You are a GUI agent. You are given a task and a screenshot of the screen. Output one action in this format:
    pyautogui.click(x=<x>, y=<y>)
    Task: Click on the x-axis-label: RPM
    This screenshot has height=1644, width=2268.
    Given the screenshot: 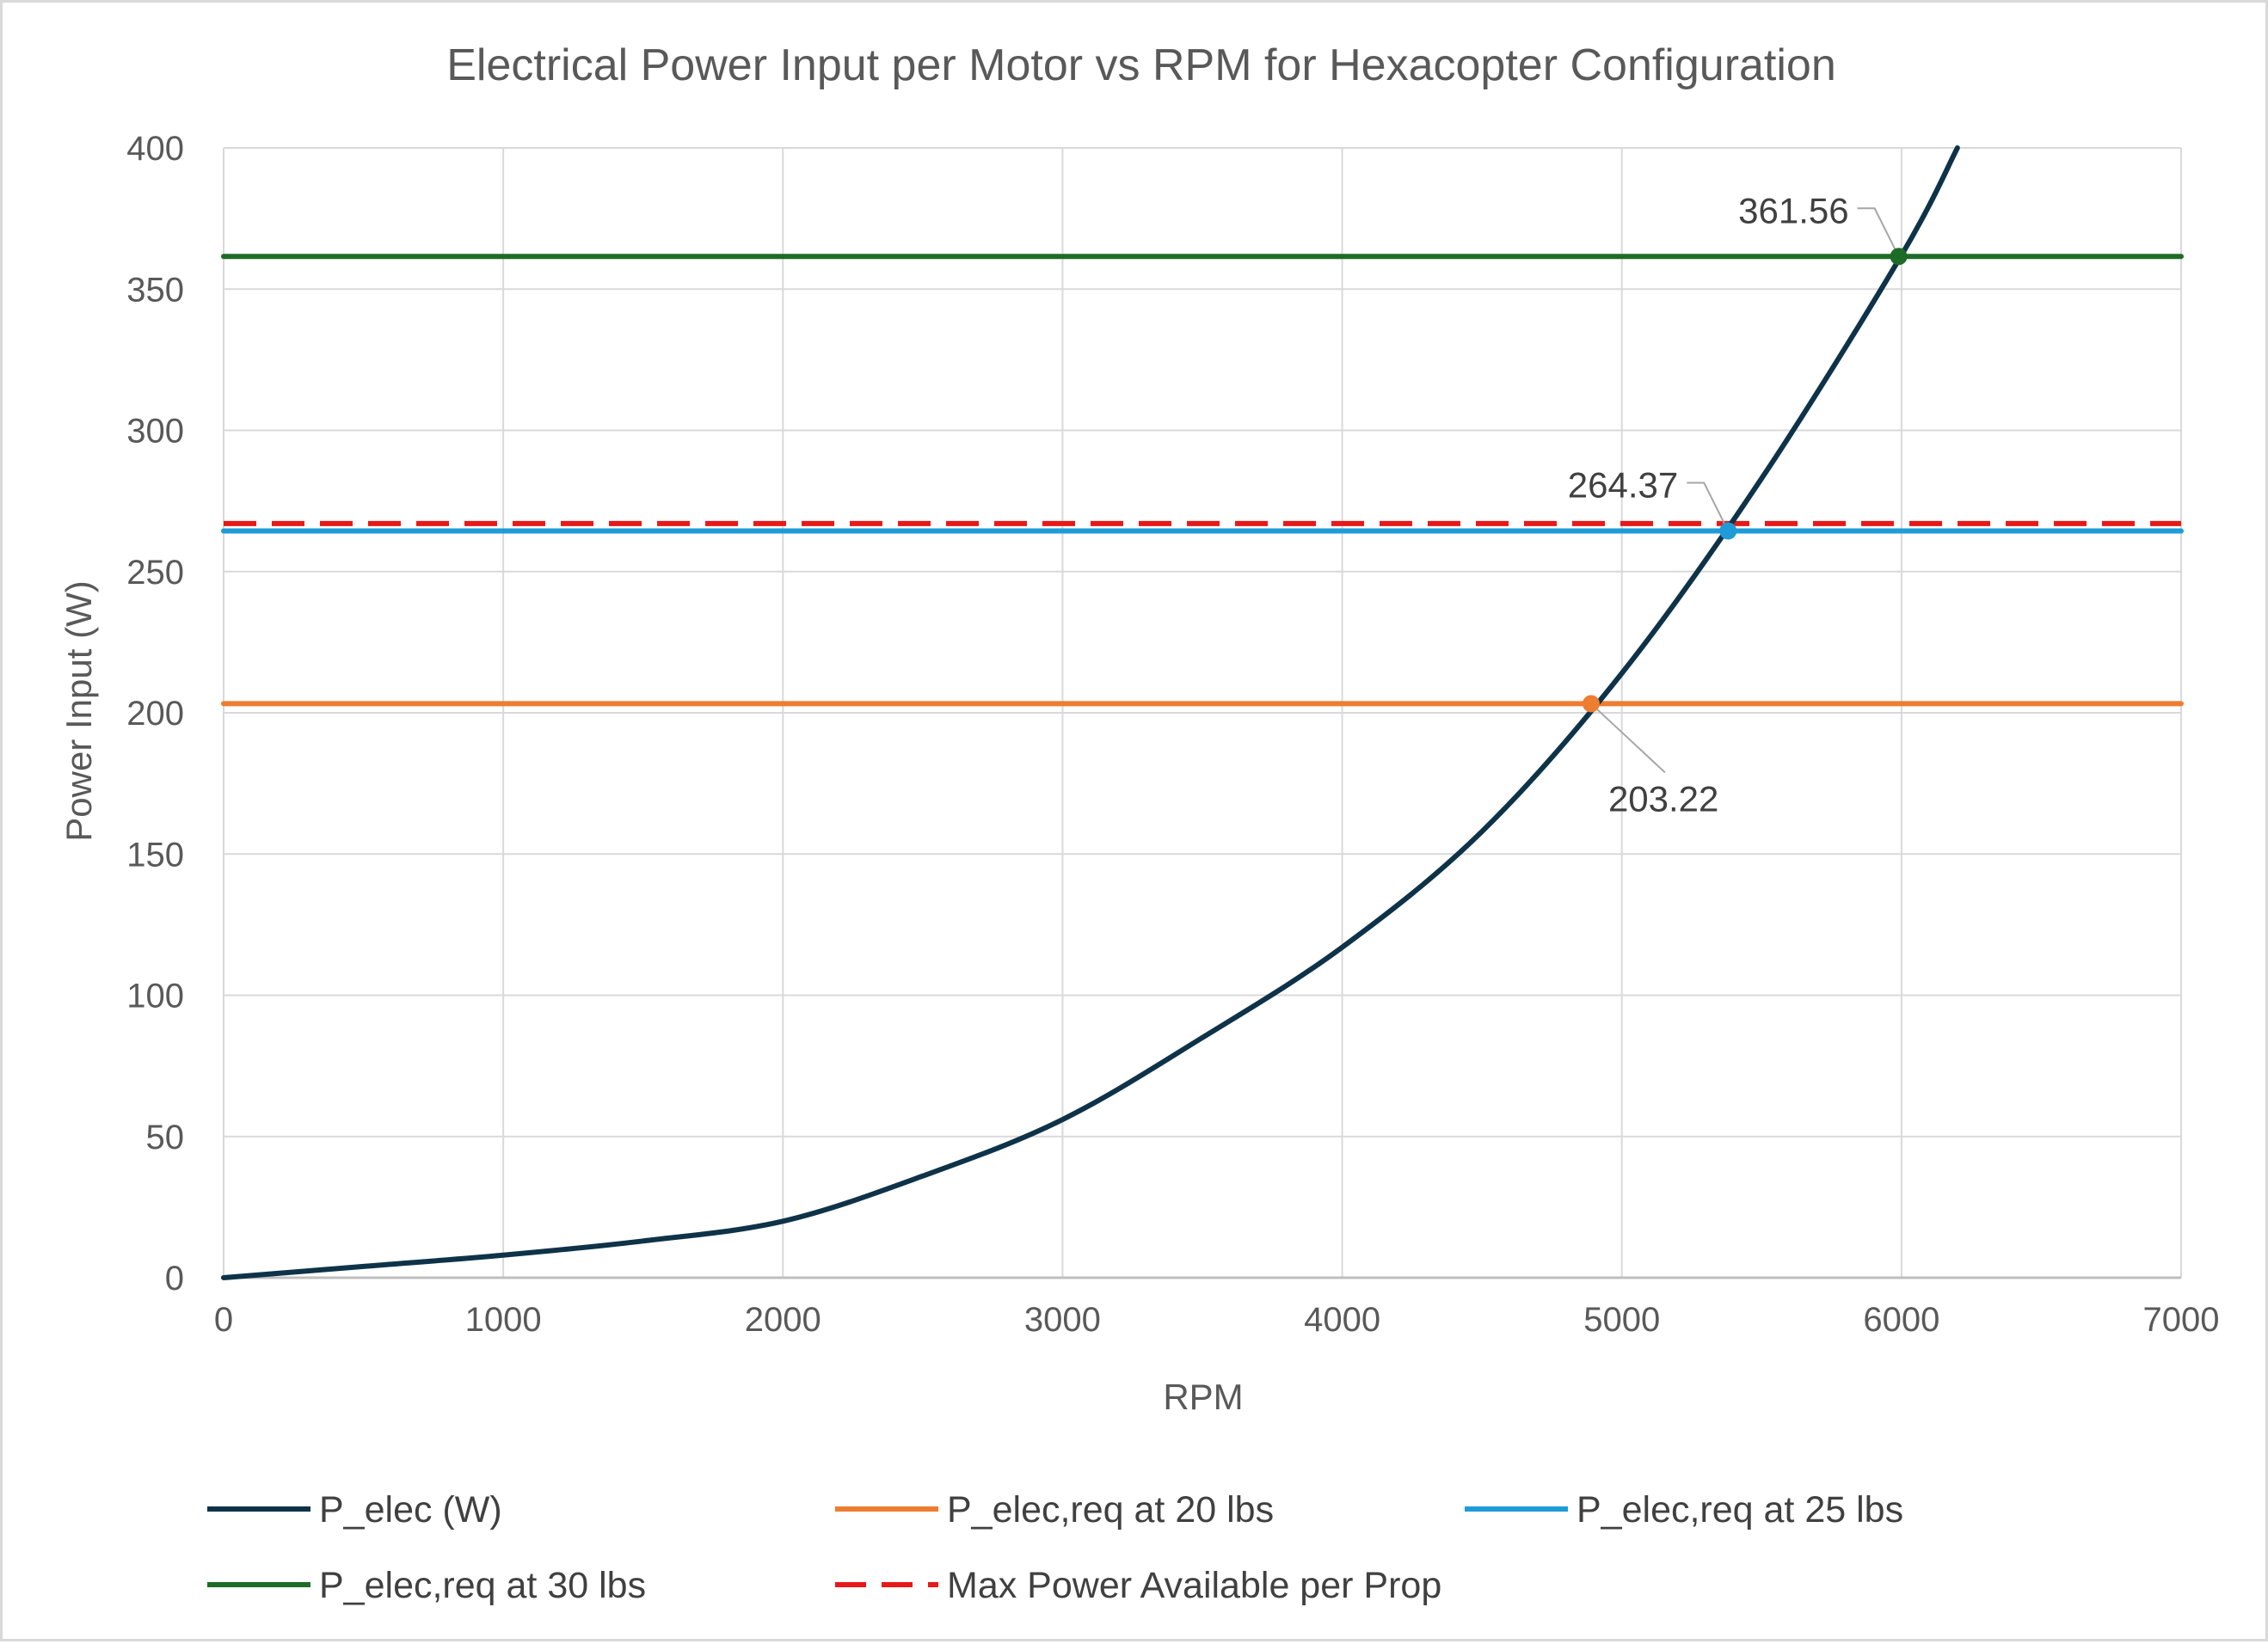 What is the action you would take?
    pyautogui.click(x=1203, y=1397)
    